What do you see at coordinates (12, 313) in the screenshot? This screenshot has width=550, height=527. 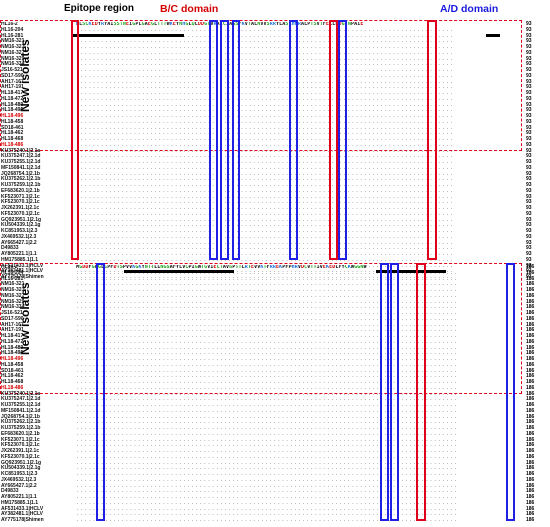 I see `isolate-name: JS16-521` at bounding box center [12, 313].